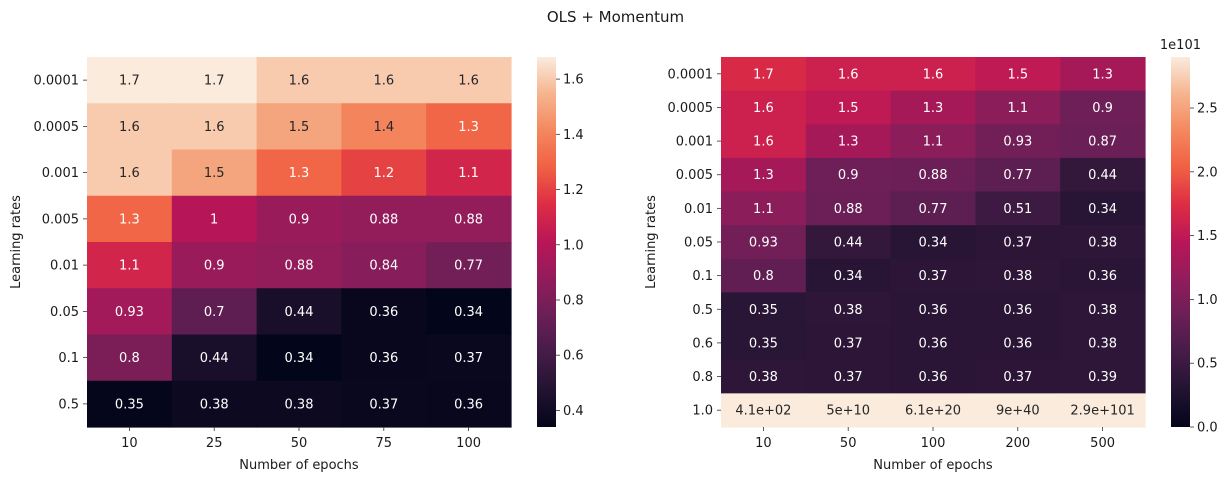  What do you see at coordinates (933, 443) in the screenshot?
I see `x-tick-label: 100` at bounding box center [933, 443].